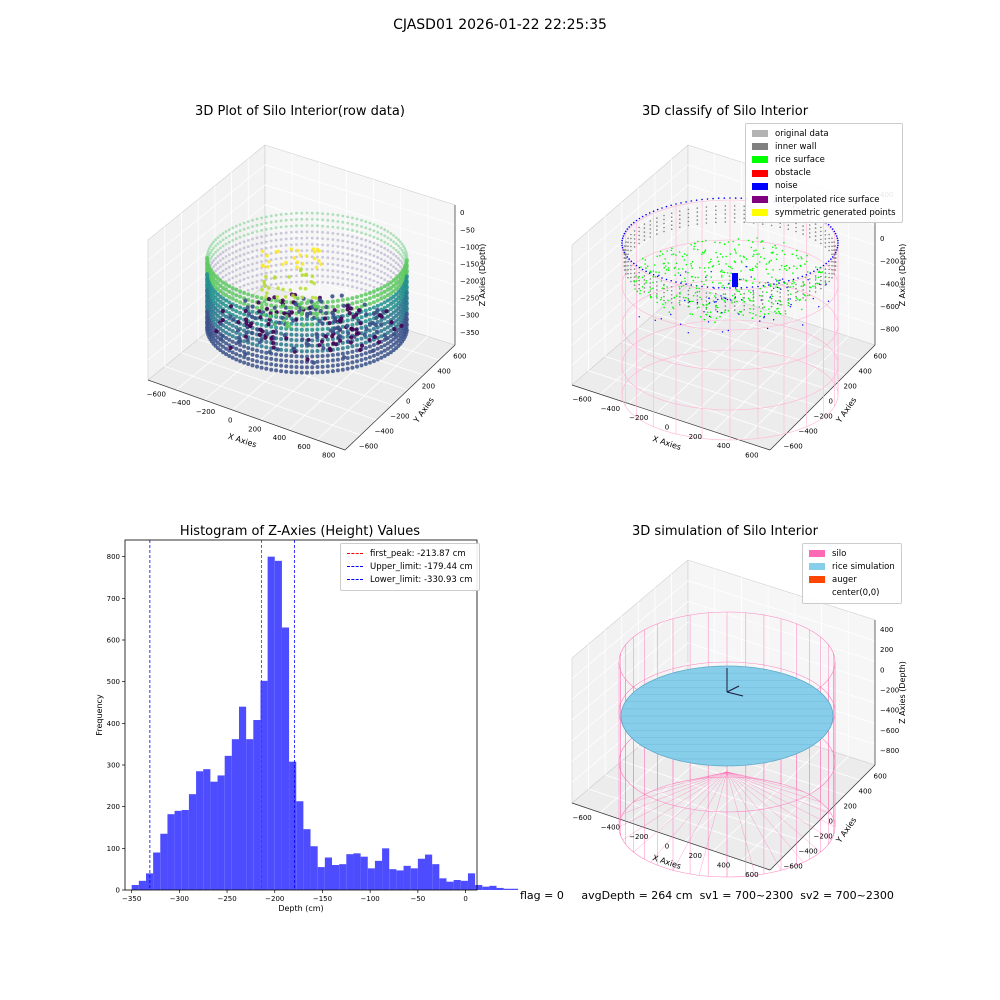 The image size is (1000, 1000). What do you see at coordinates (131, 899) in the screenshot?
I see `x-tick-label: −350` at bounding box center [131, 899].